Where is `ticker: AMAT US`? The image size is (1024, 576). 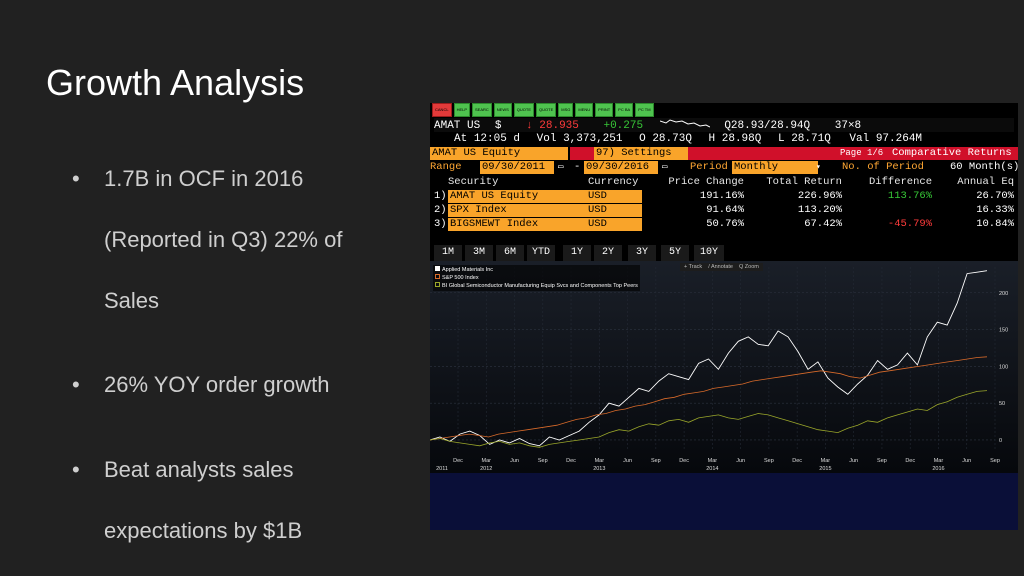 ticker: AMAT US is located at coordinates (457, 126).